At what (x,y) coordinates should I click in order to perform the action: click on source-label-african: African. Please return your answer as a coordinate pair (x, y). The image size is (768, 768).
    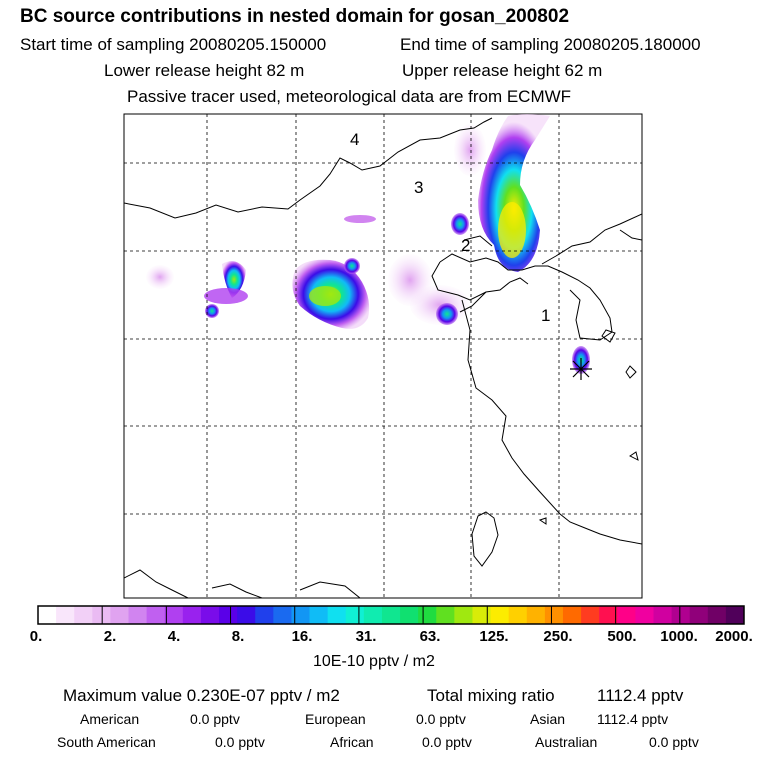
    Looking at the image, I should click on (352, 742).